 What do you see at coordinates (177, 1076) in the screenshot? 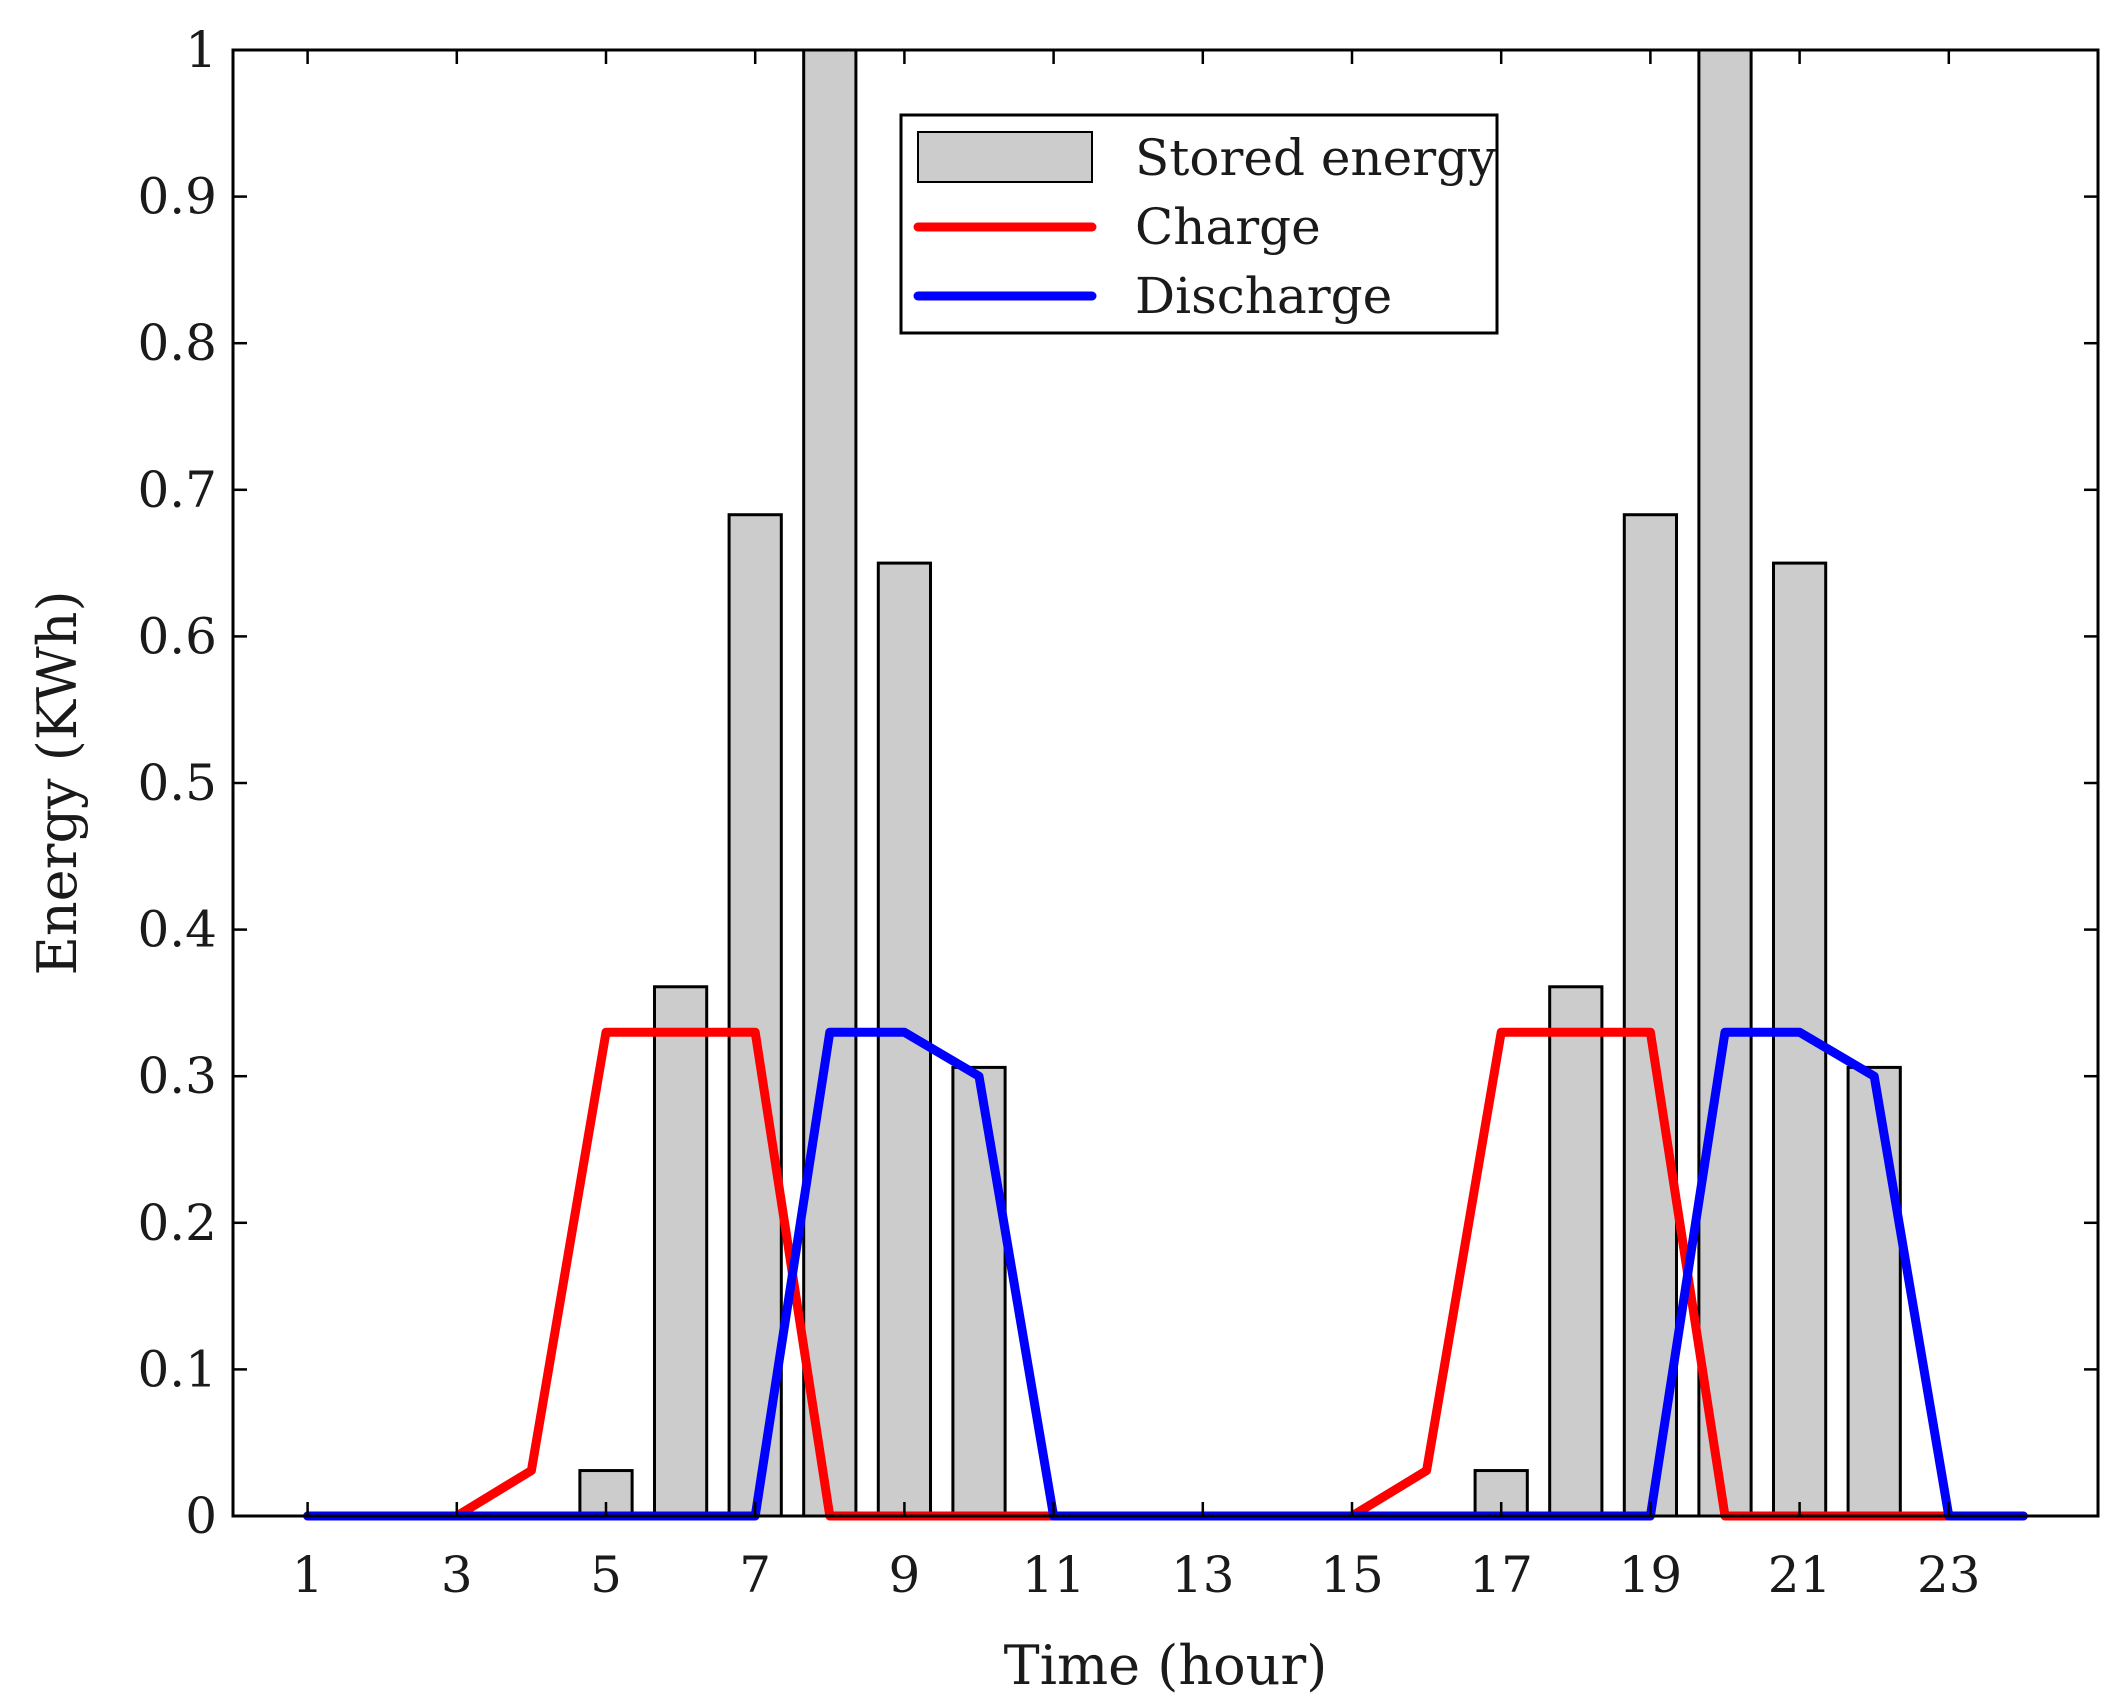
I see `y-tick-label-0.3: 0.3` at bounding box center [177, 1076].